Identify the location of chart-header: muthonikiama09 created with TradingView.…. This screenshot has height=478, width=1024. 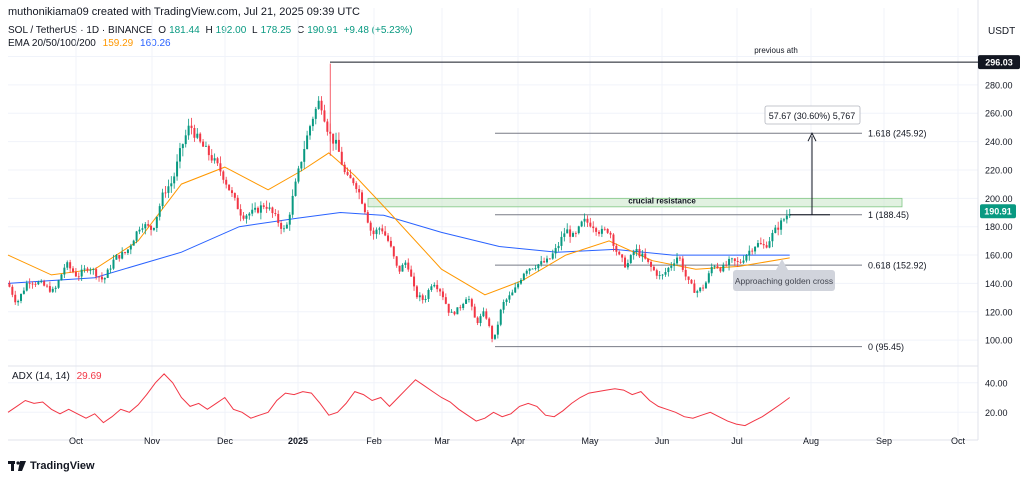
(184, 12).